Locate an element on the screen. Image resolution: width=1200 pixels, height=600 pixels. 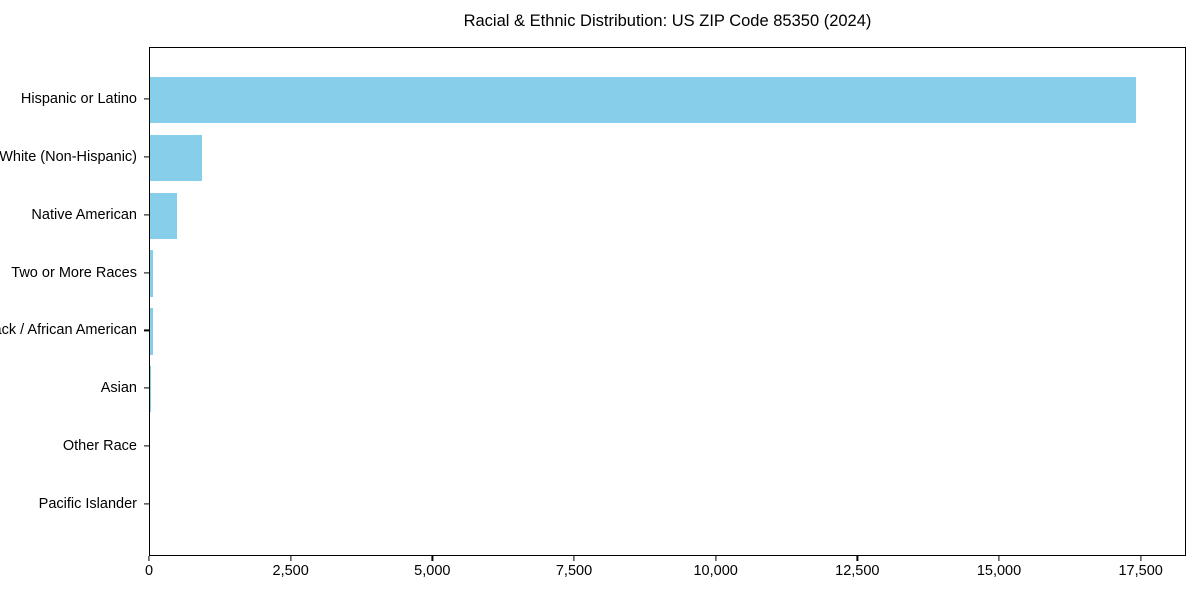
x-tick-label: 10,000 is located at coordinates (715, 571).